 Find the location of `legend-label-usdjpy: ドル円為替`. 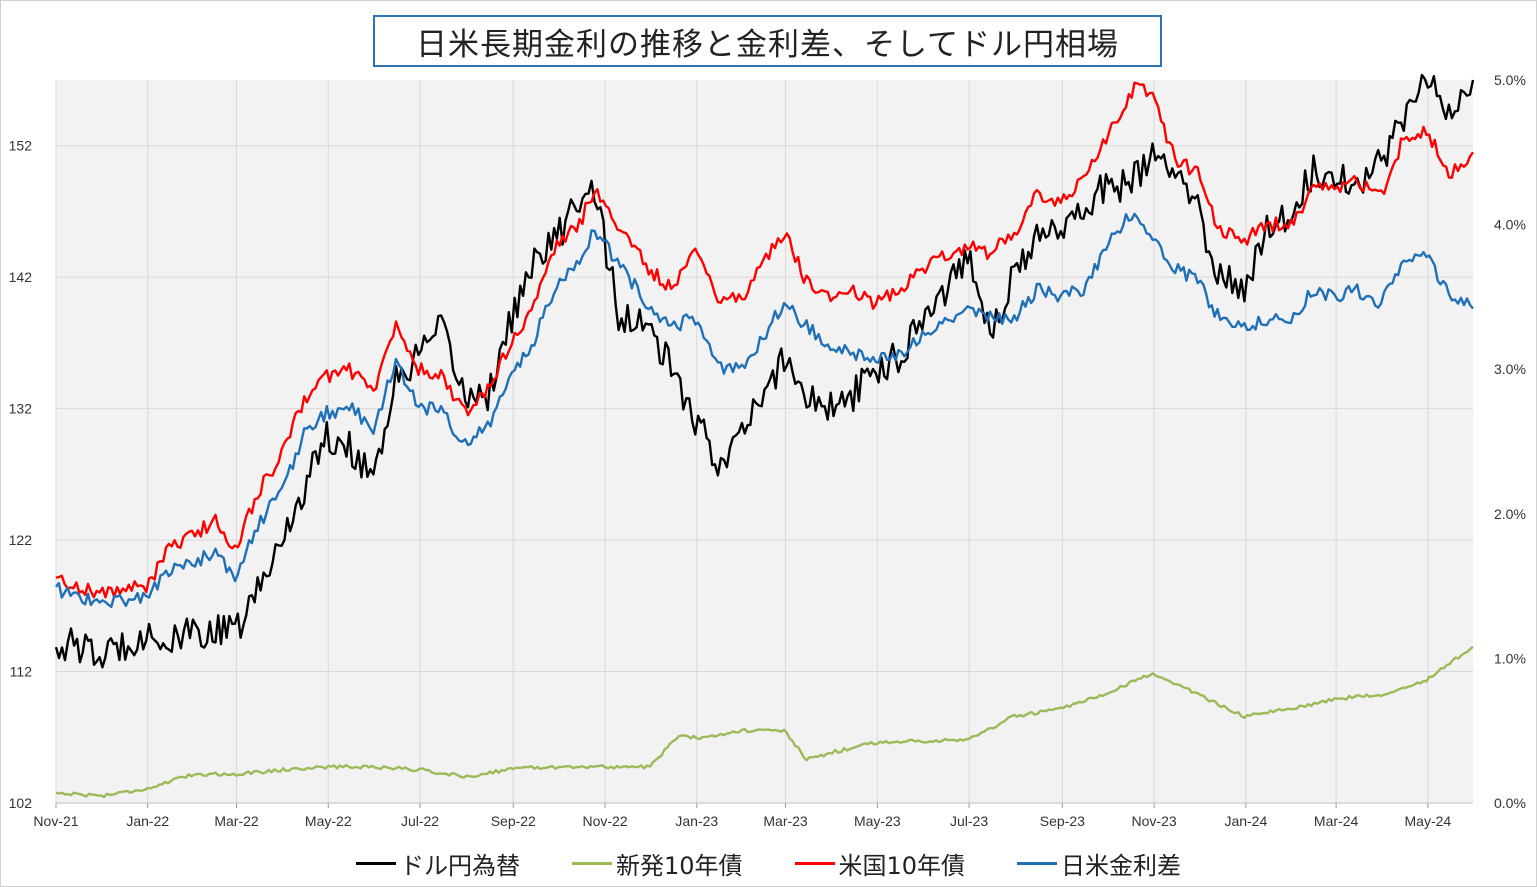

legend-label-usdjpy: ドル円為替 is located at coordinates (459, 865).